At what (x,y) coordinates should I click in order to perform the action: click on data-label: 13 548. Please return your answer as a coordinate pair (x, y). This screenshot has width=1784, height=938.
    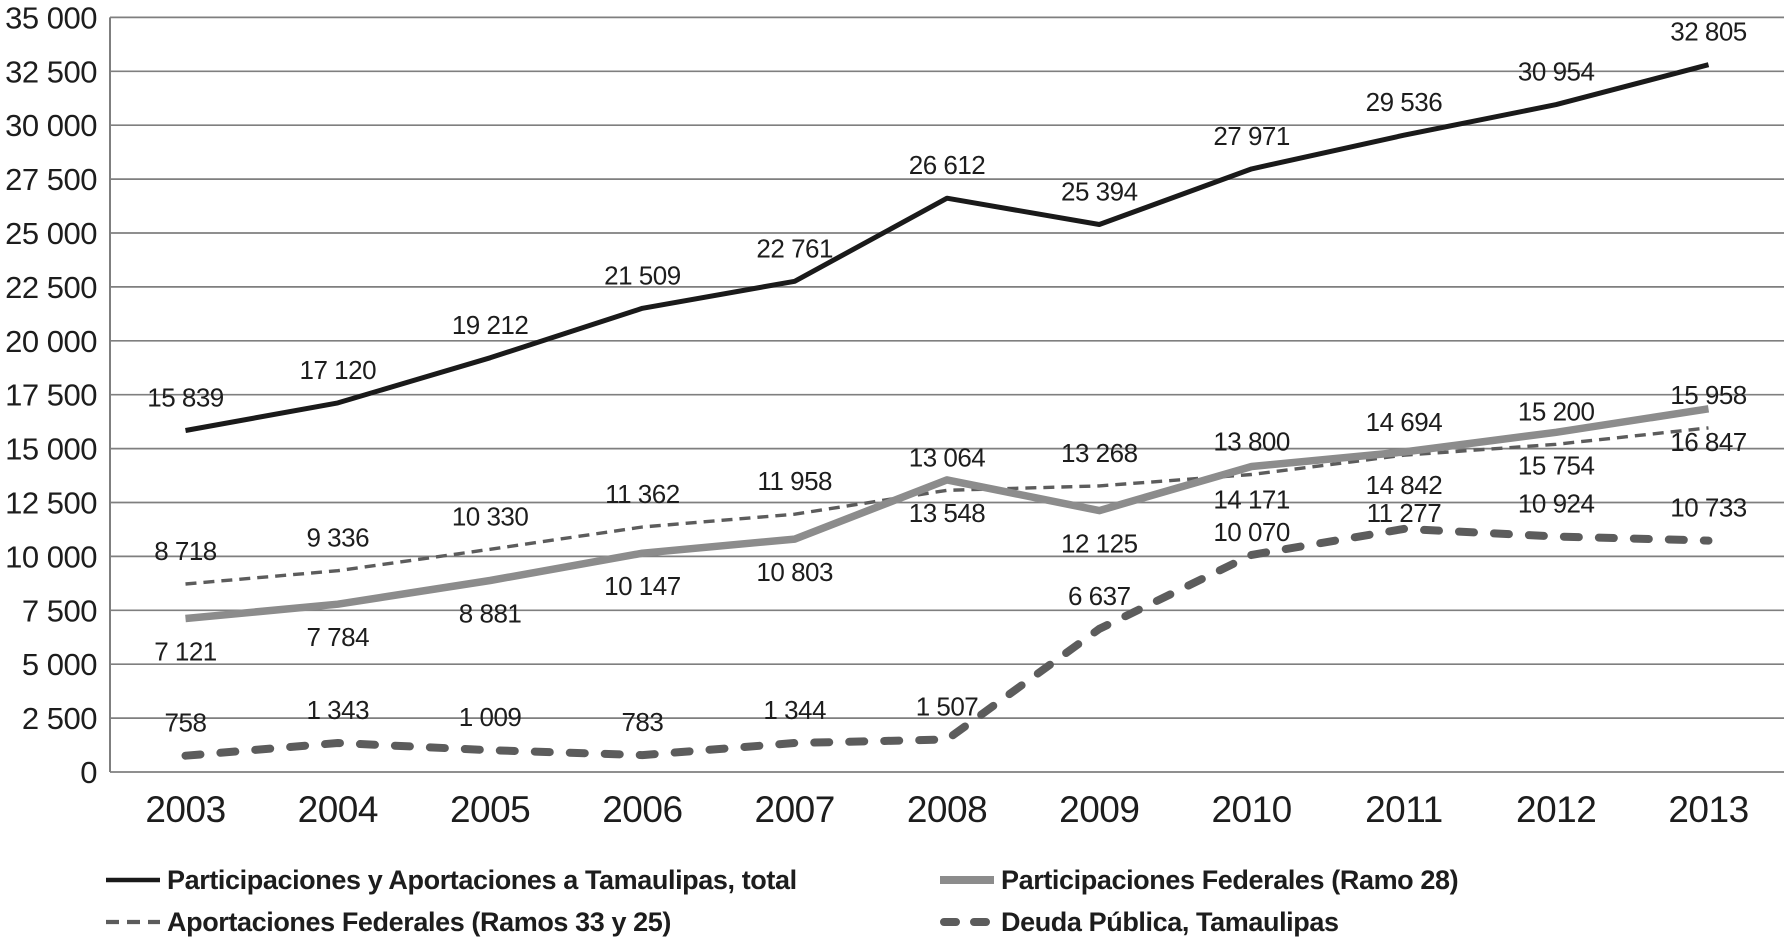
    Looking at the image, I should click on (947, 513).